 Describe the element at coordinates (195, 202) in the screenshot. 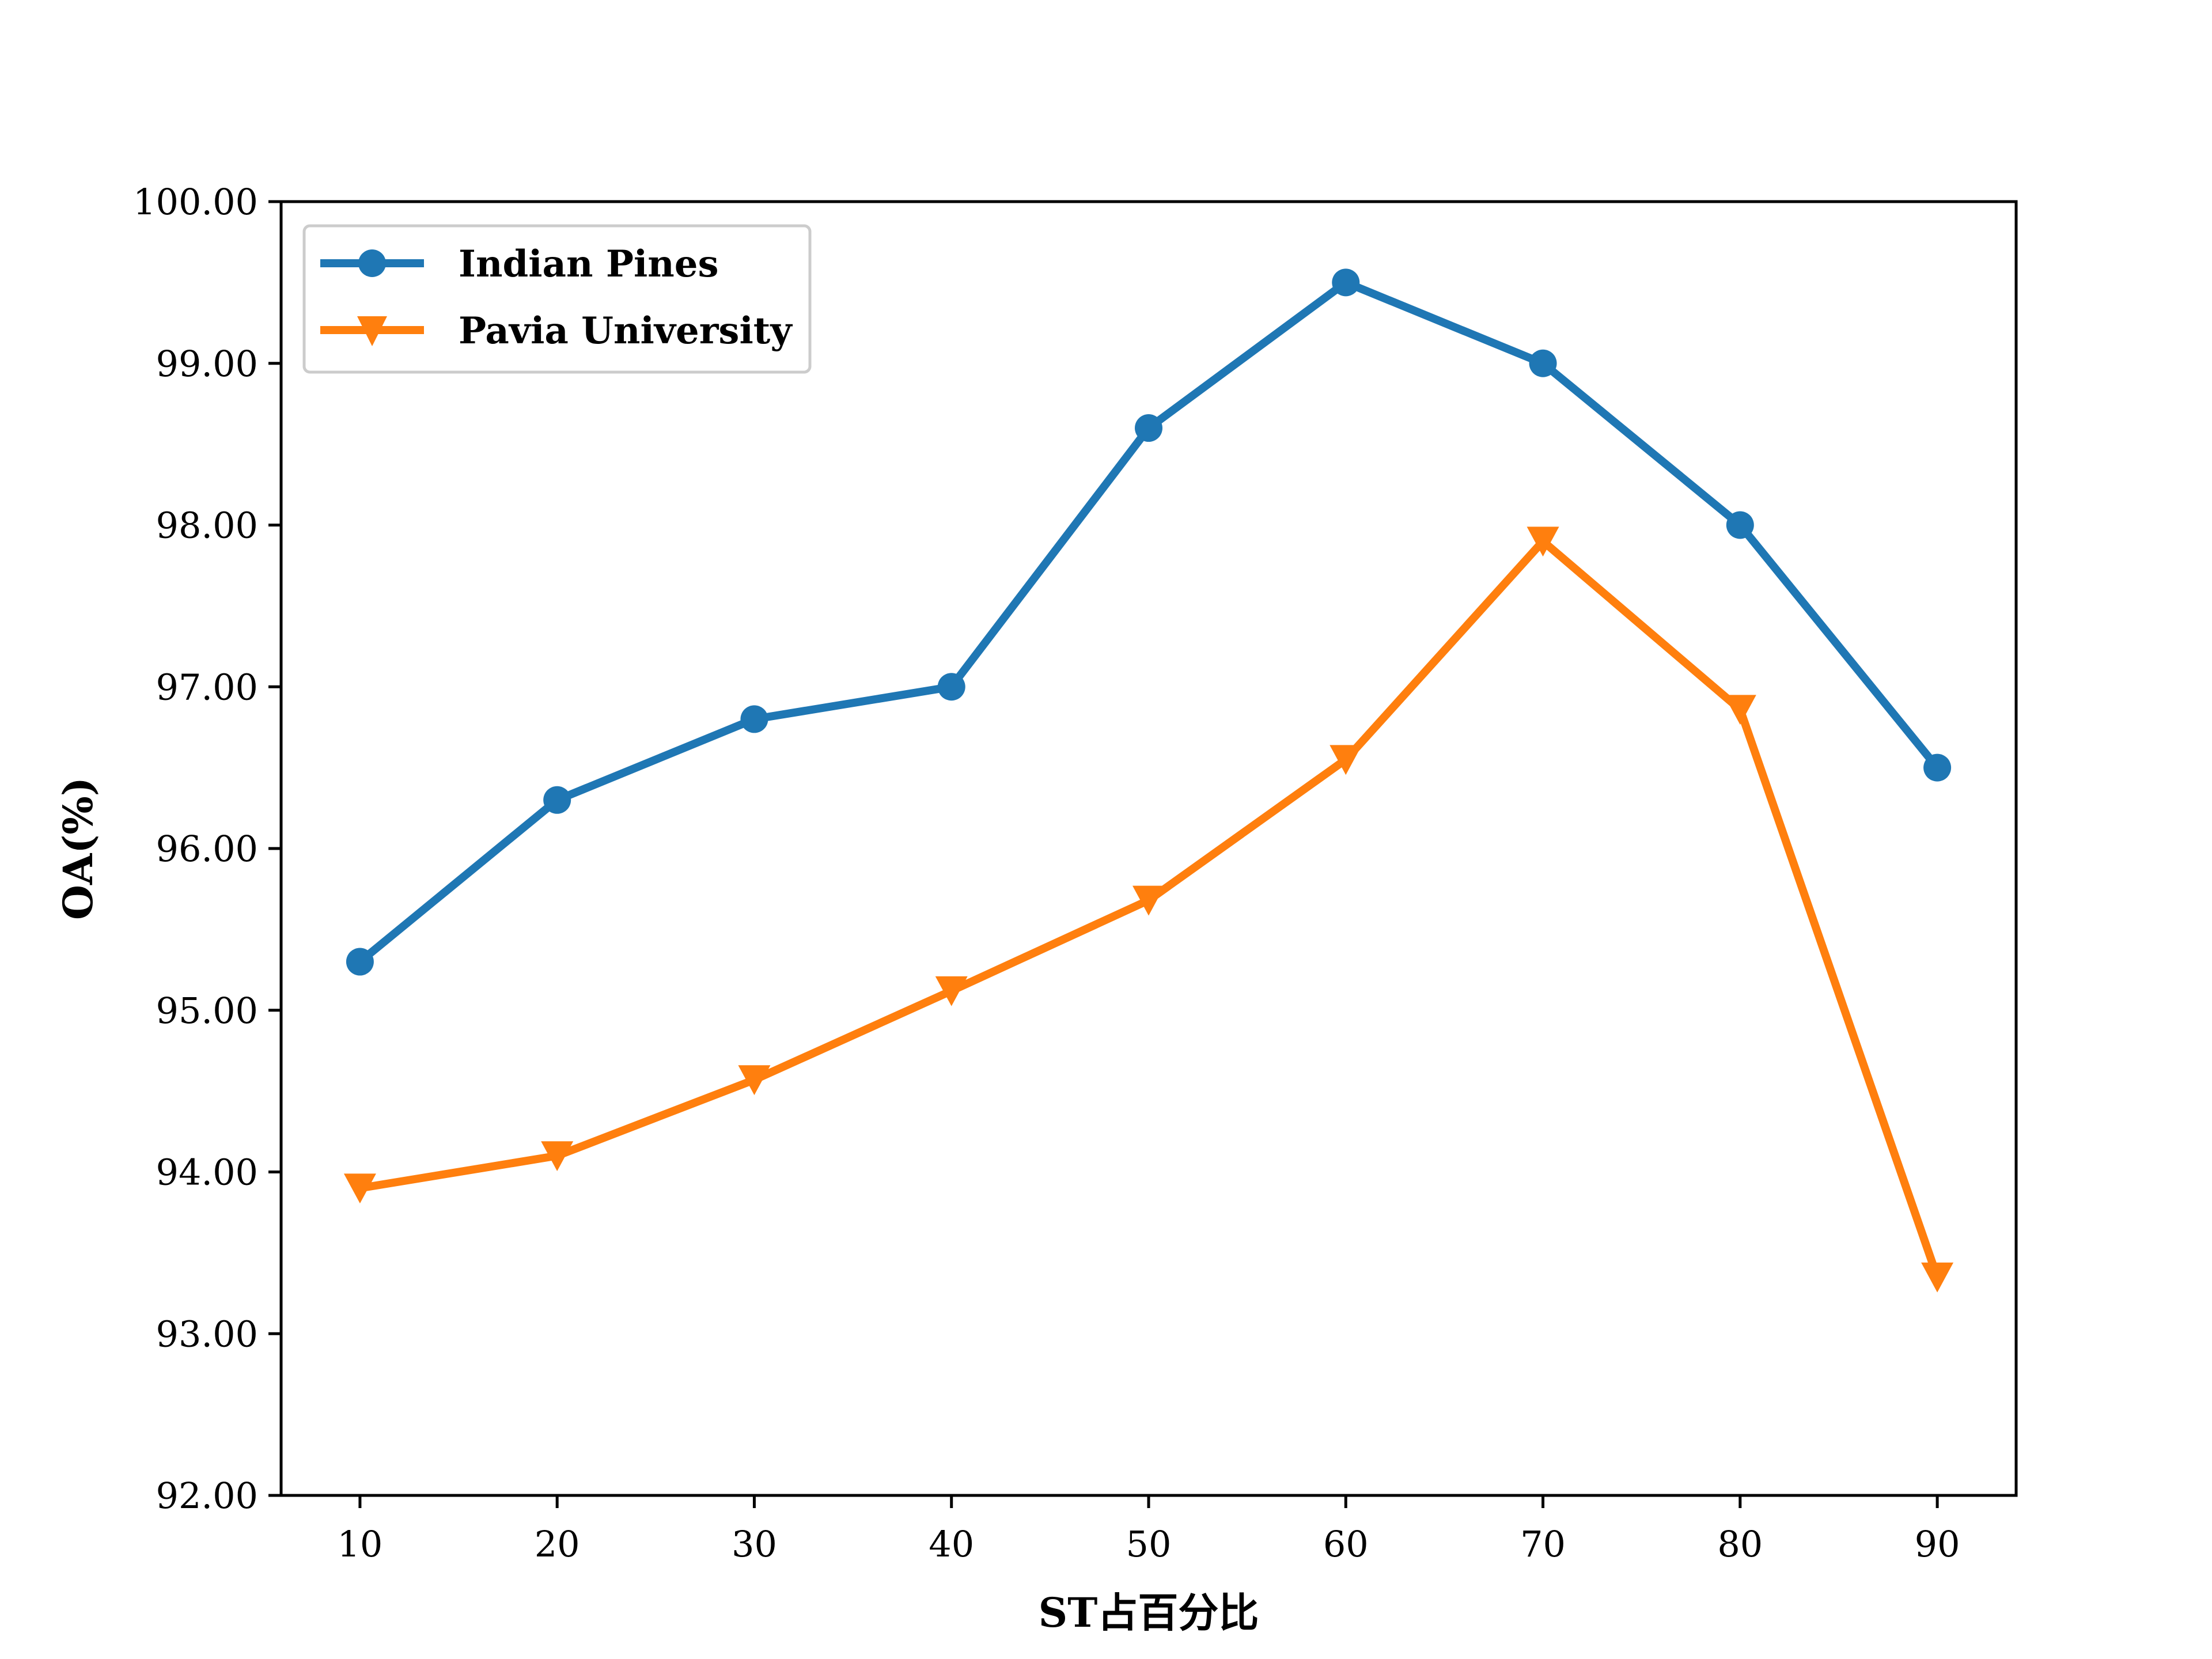

I see `y-tick-label: 100.00` at that location.